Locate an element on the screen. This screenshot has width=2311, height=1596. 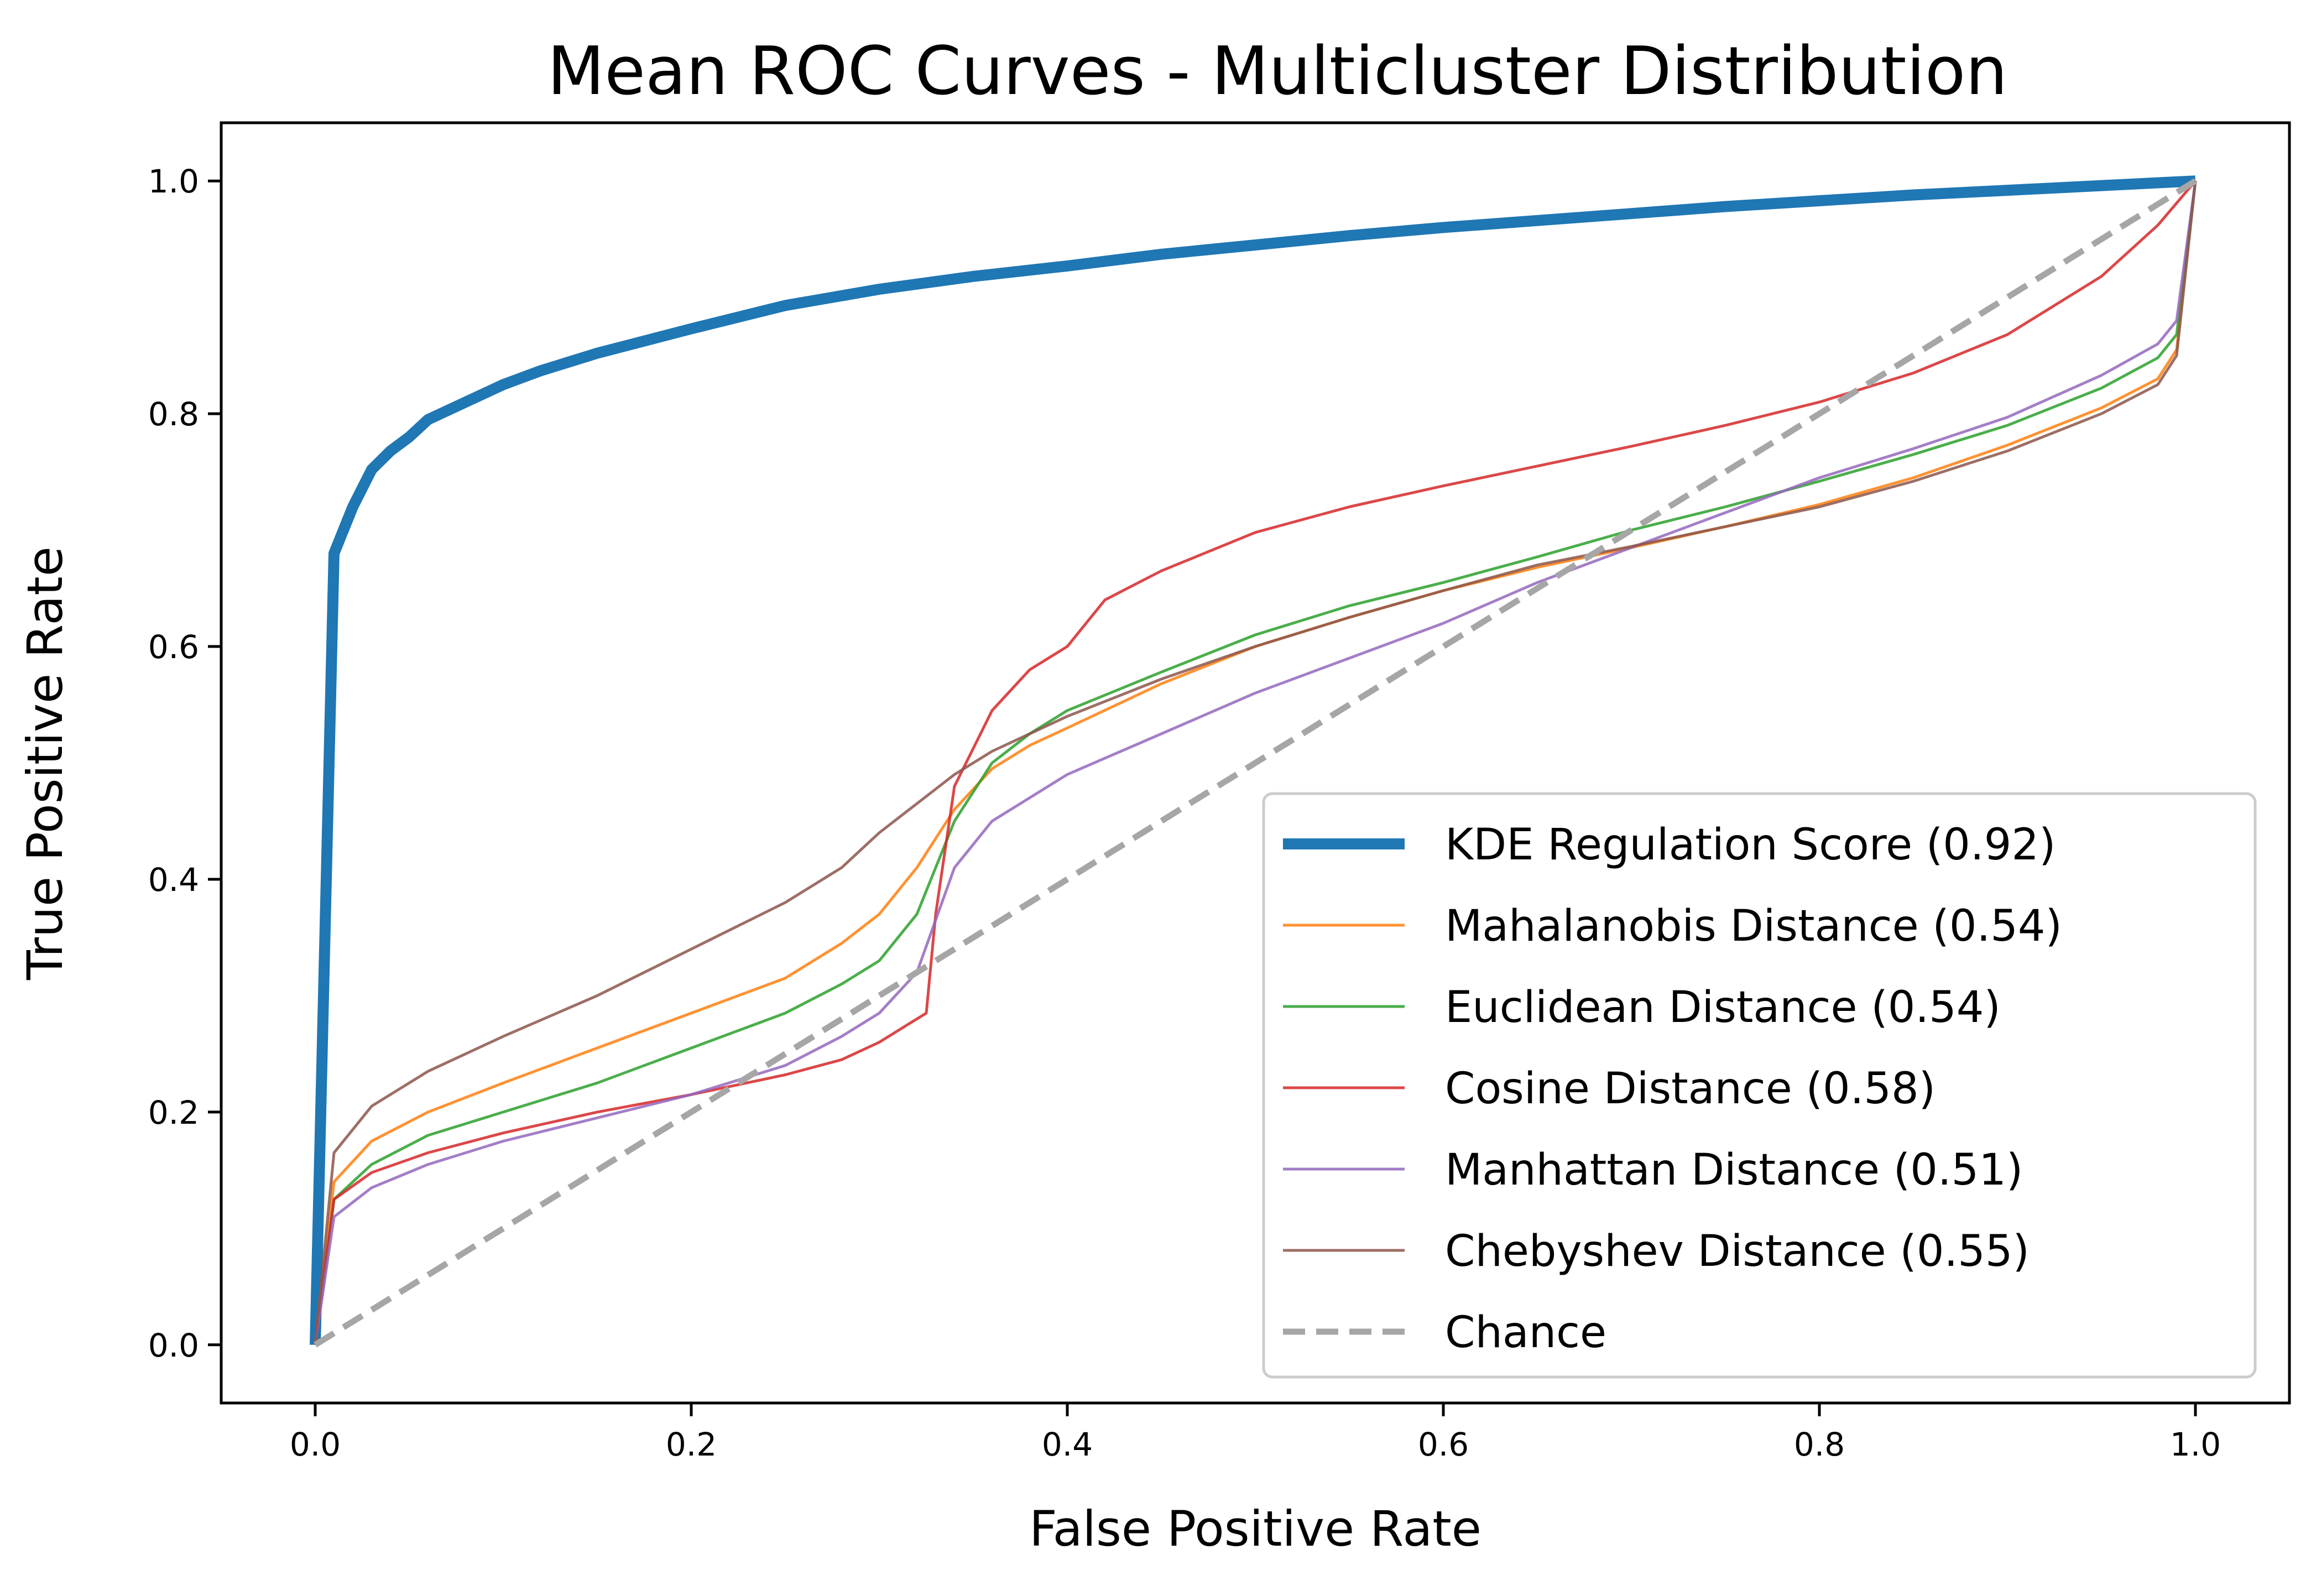
legend-label-chance: Chance is located at coordinates (1525, 1333).